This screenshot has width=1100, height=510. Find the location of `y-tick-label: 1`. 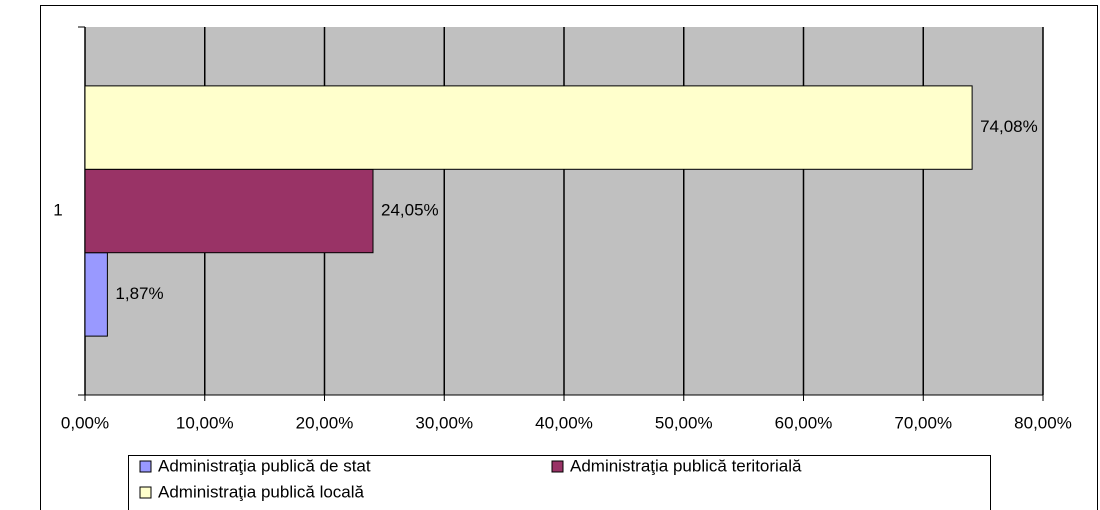

y-tick-label: 1 is located at coordinates (57, 209).